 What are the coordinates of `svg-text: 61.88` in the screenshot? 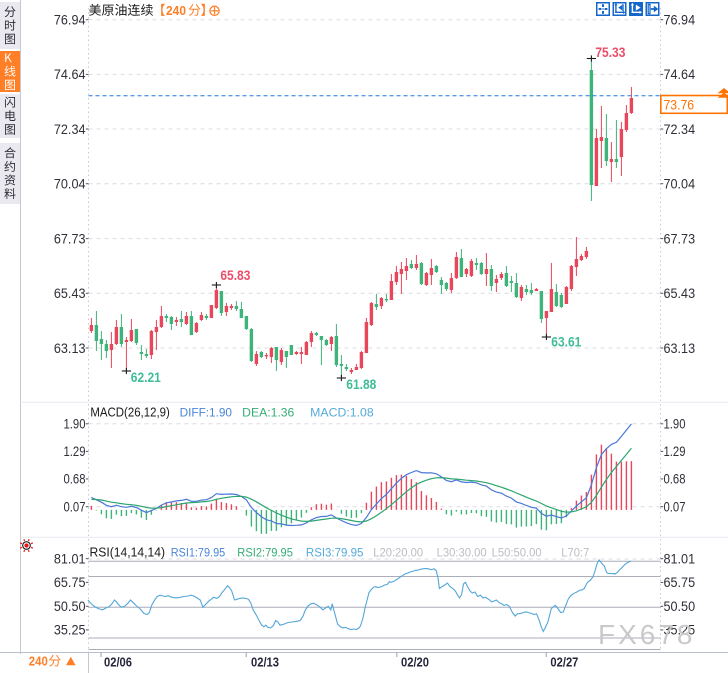 It's located at (361, 384).